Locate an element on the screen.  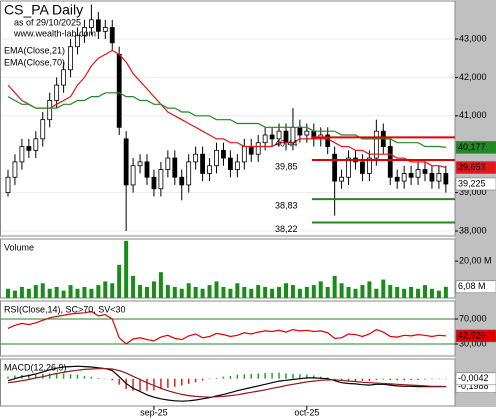
pane-title: RSI(Close,14), SC>70, SV<30 is located at coordinates (65, 309).